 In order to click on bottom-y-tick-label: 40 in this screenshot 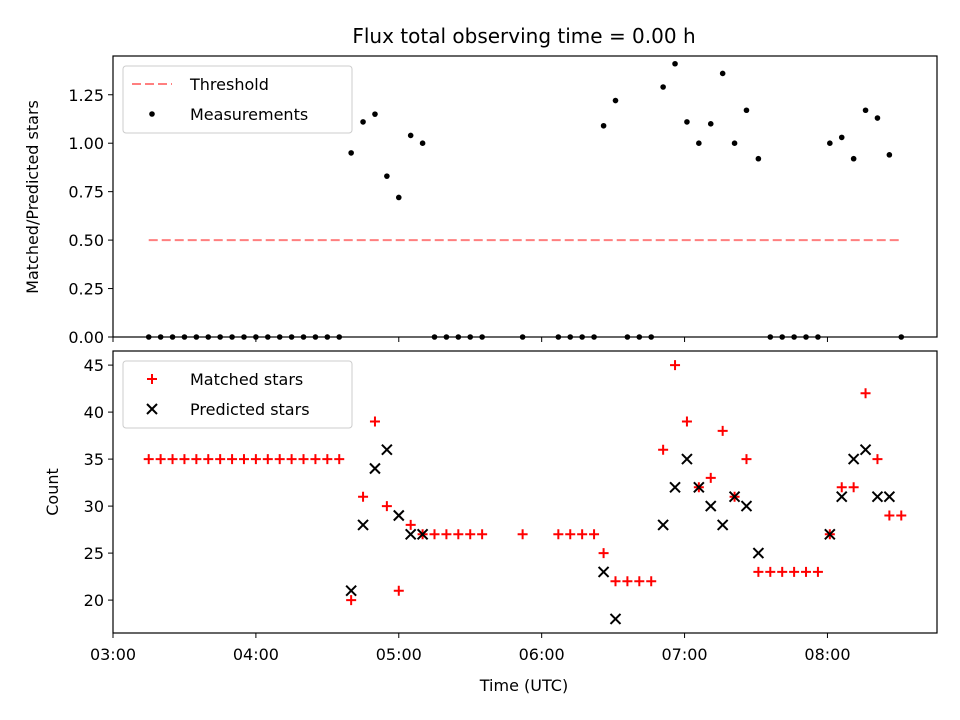, I will do `click(94, 412)`.